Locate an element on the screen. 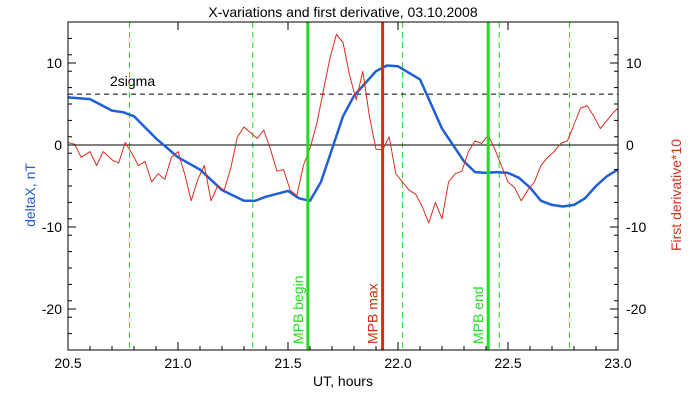 The image size is (700, 400). y-tick-label-right-0: 10 is located at coordinates (634, 63).